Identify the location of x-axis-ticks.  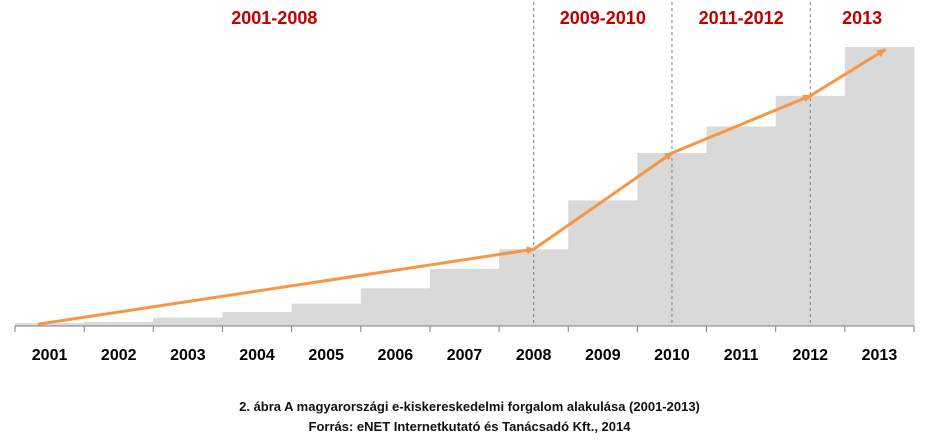
(464, 329).